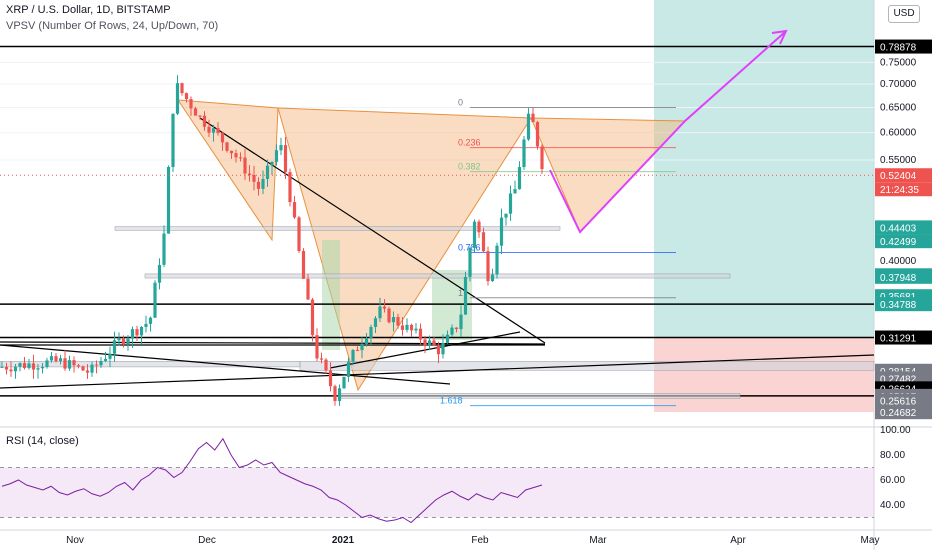  I want to click on time-tick-label: Feb, so click(480, 540).